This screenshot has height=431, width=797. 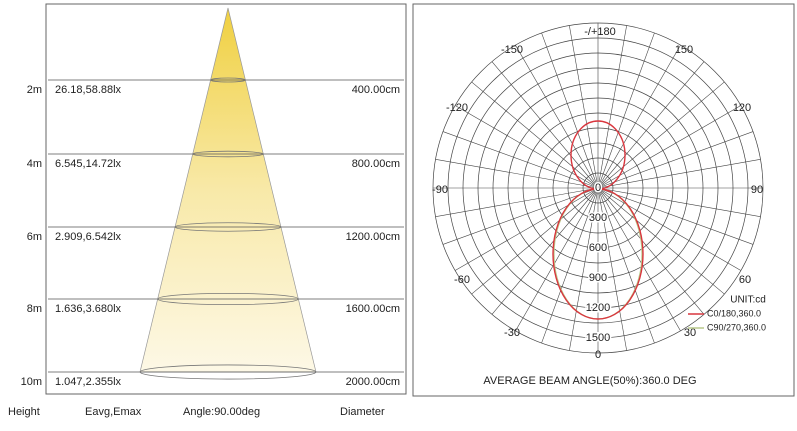 What do you see at coordinates (598, 308) in the screenshot?
I see `radial-label: 1200` at bounding box center [598, 308].